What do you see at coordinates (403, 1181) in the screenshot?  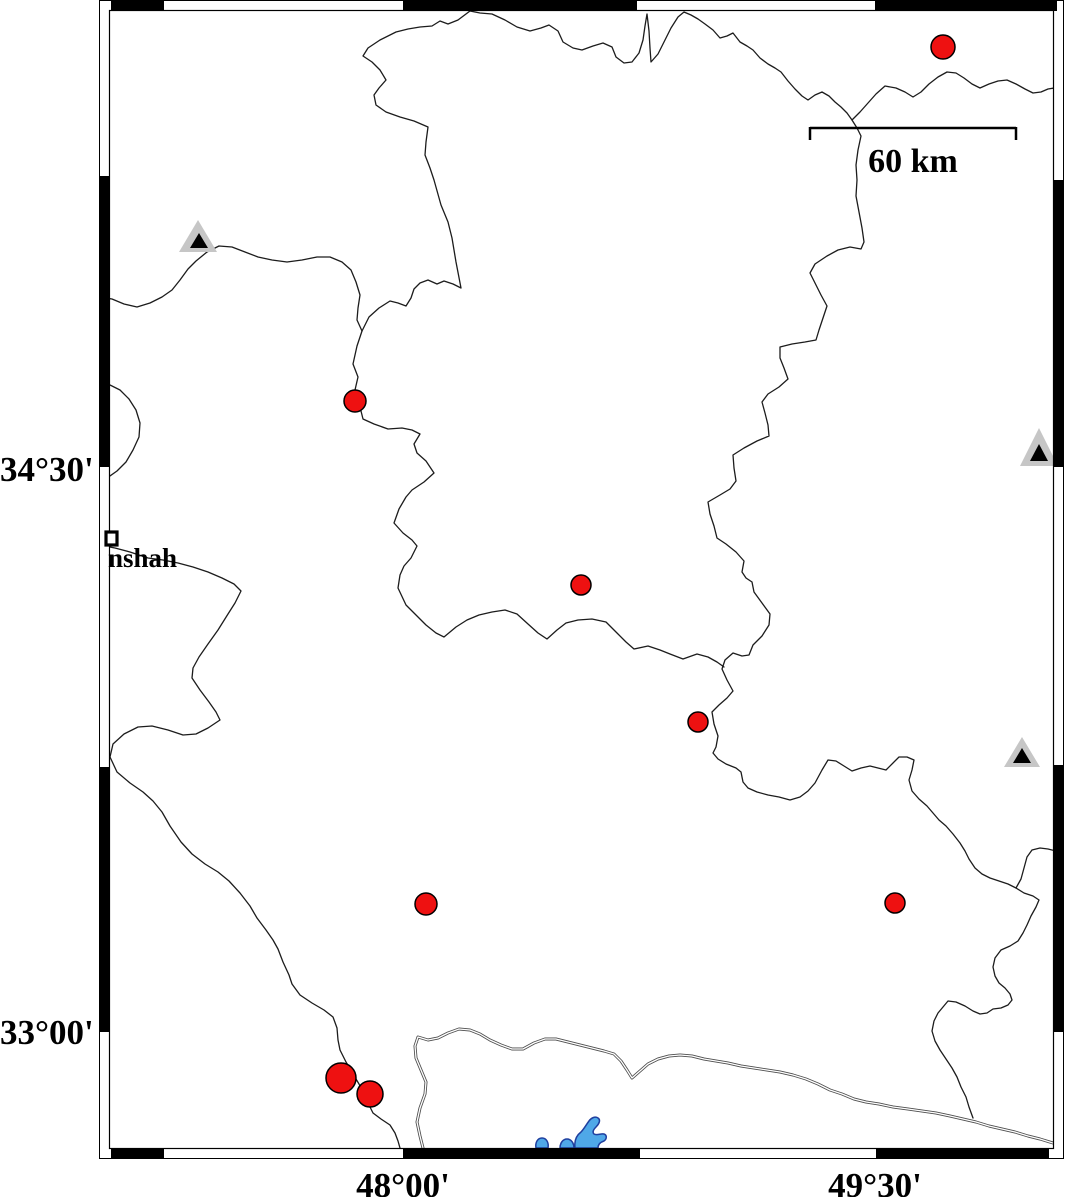 I see `lon-label-48-00: 48°00'` at bounding box center [403, 1181].